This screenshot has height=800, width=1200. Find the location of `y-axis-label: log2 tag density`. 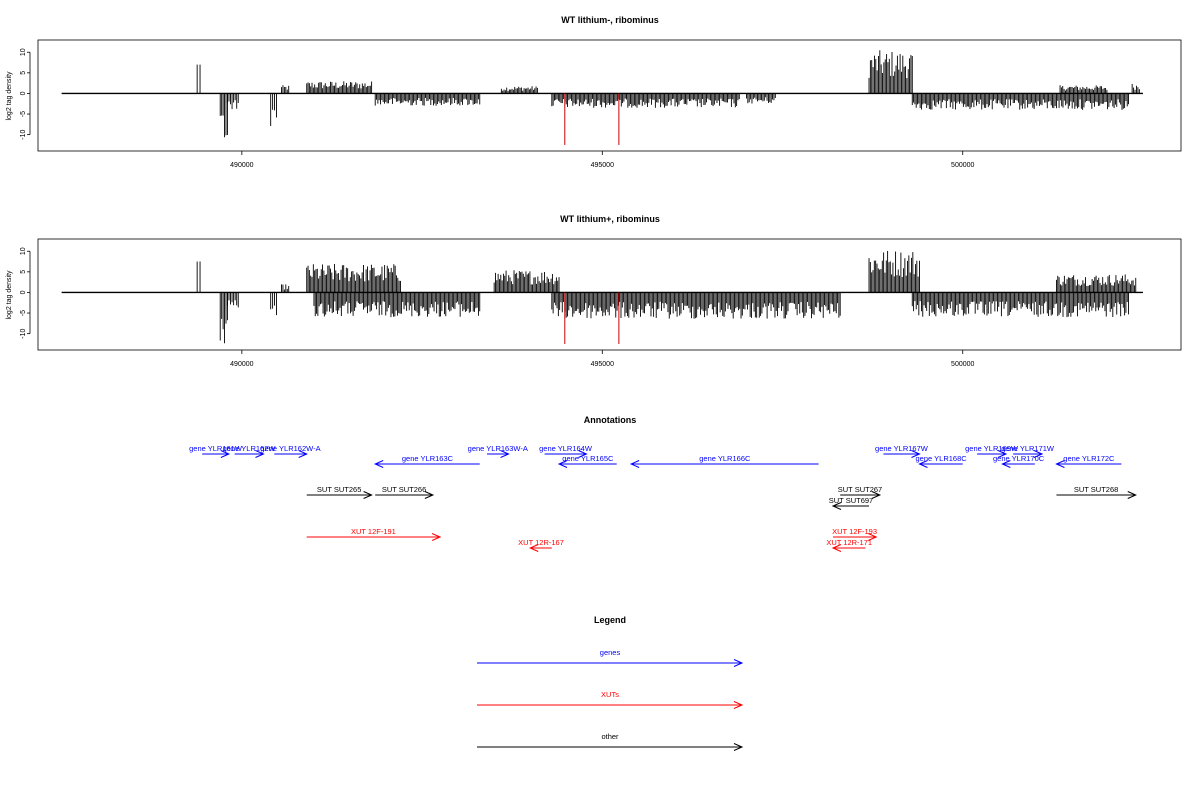

y-axis-label: log2 tag density is located at coordinates (9, 96).